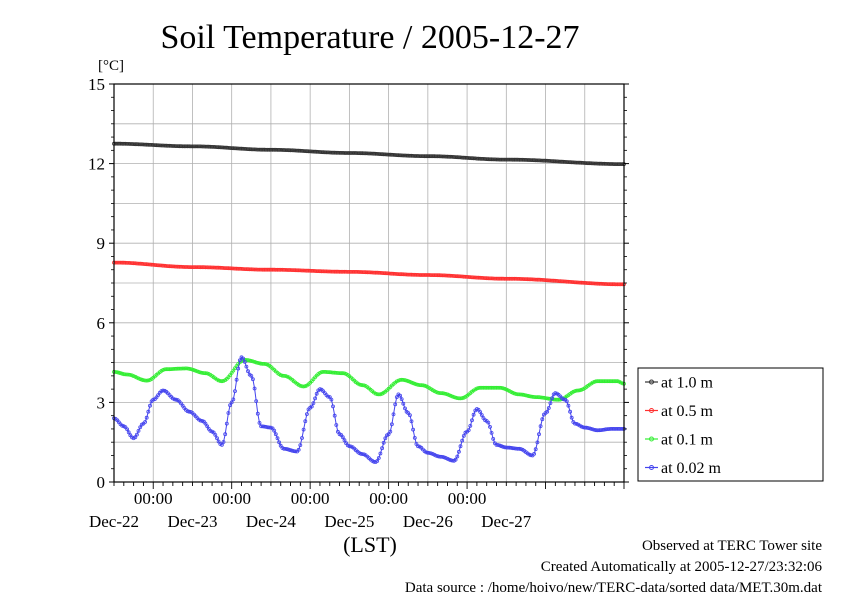 This screenshot has width=842, height=595. I want to click on legend-item-at-1-0-m-label: at 1.0 m, so click(687, 383).